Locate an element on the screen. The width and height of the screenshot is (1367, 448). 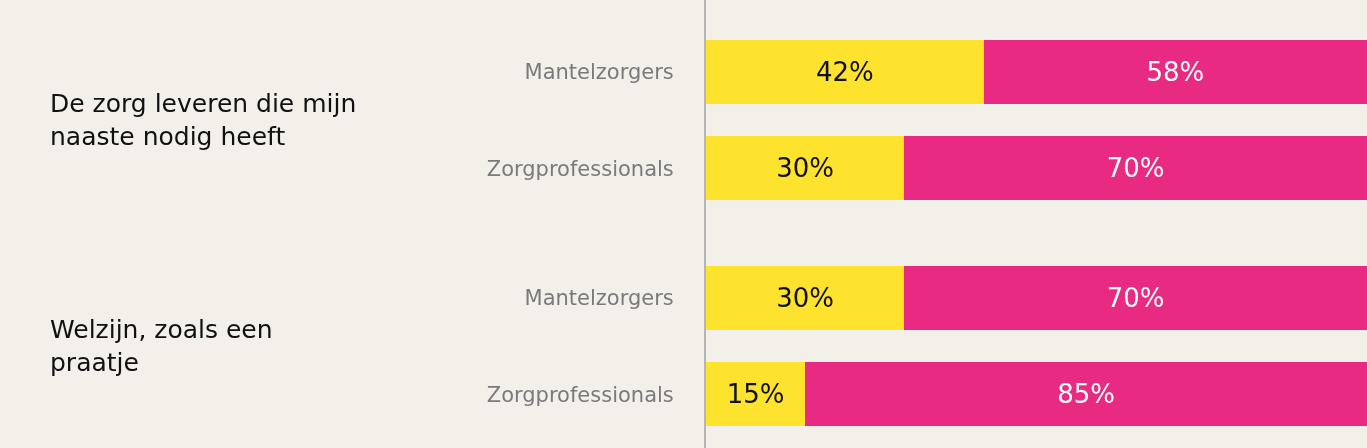
text: De zorg leveren die mijn naaste nodig heeft is located at coordinates (203, 120).